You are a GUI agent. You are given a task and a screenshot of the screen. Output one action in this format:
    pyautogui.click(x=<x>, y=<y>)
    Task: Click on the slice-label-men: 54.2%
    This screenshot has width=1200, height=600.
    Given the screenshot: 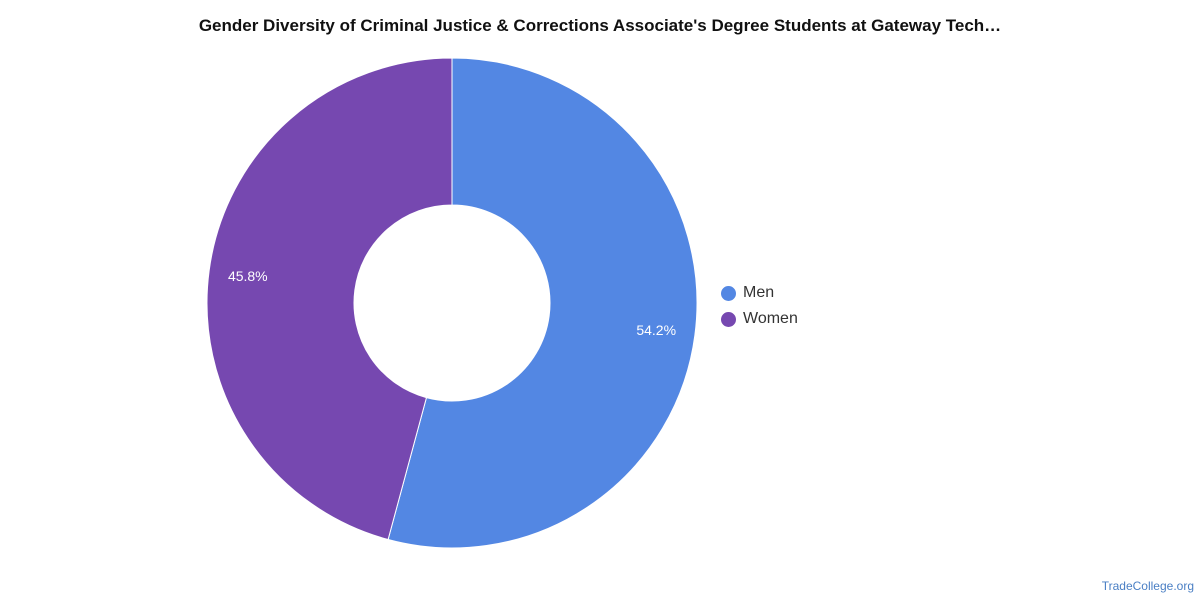 What is the action you would take?
    pyautogui.click(x=656, y=330)
    